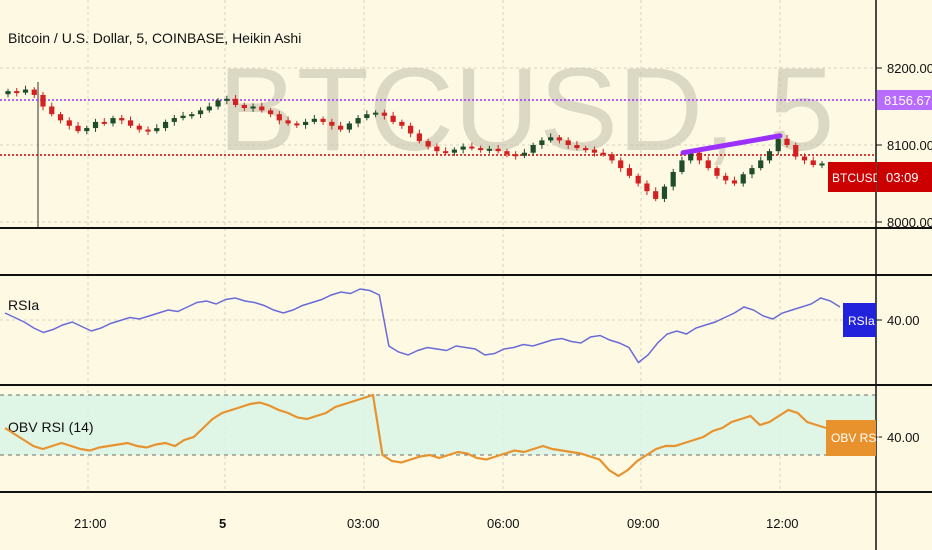 The width and height of the screenshot is (932, 550). I want to click on obv-rsi-scale: 40.00 OBV RSI, so click(873, 438).